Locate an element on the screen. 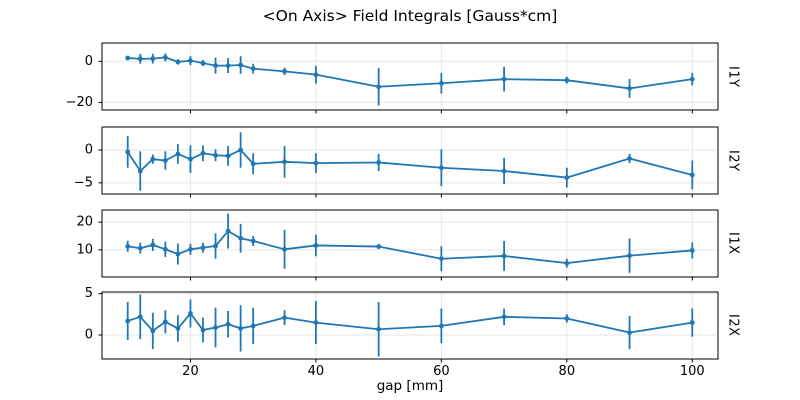  subplot-svg-i1x: 10 20 is located at coordinates (397, 245).